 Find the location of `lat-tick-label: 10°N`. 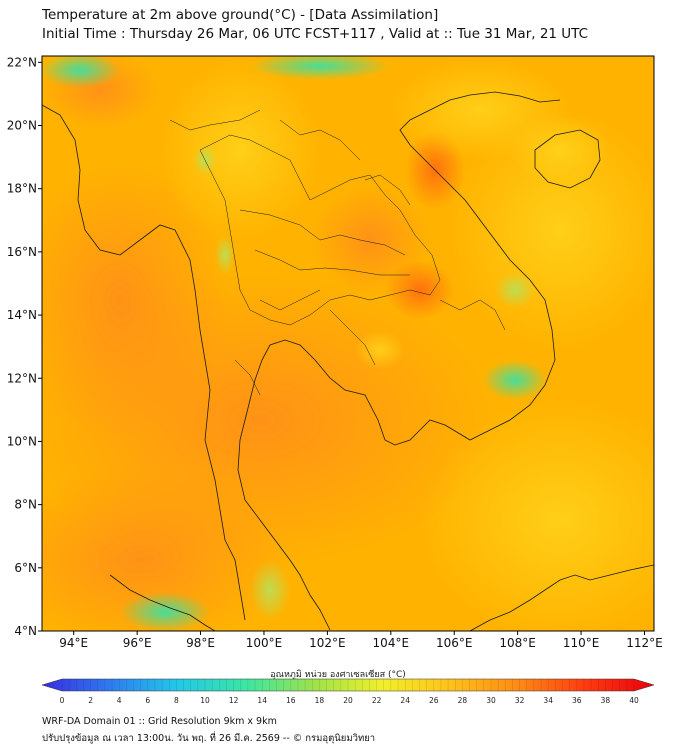

lat-tick-label: 10°N is located at coordinates (22, 441).